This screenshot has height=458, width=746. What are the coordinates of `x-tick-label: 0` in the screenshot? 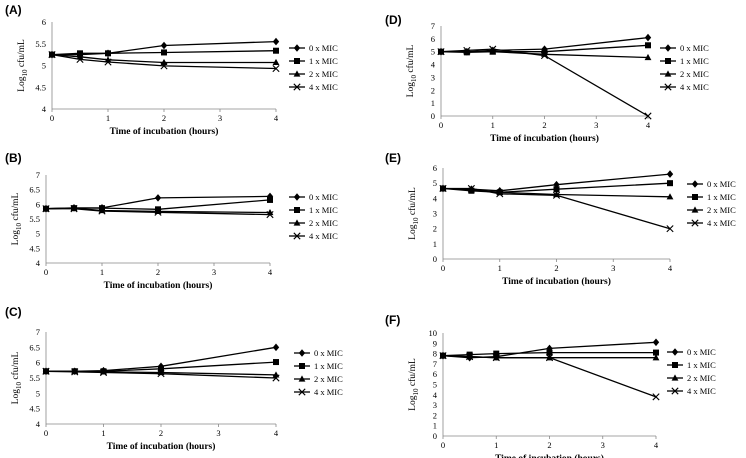 It's located at (52, 118).